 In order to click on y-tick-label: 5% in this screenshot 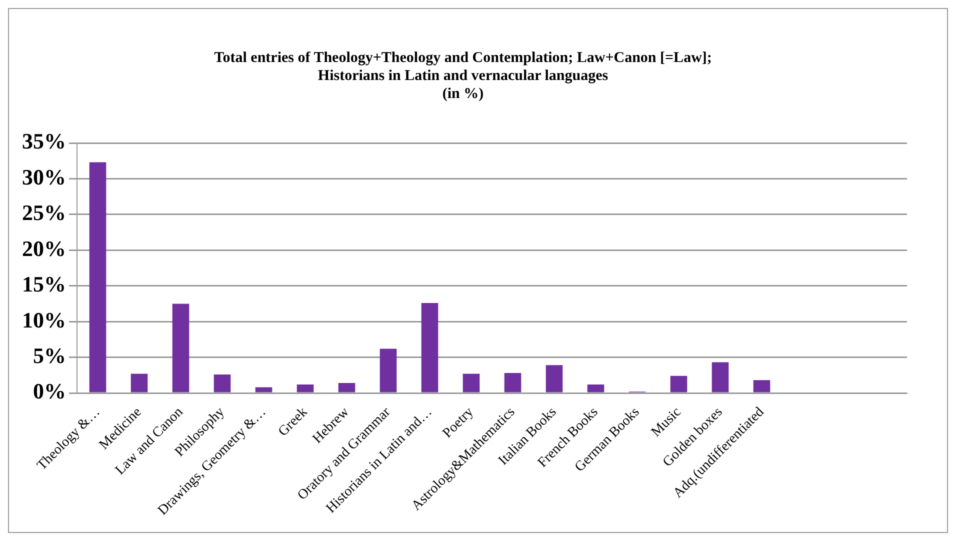, I will do `click(49, 355)`.